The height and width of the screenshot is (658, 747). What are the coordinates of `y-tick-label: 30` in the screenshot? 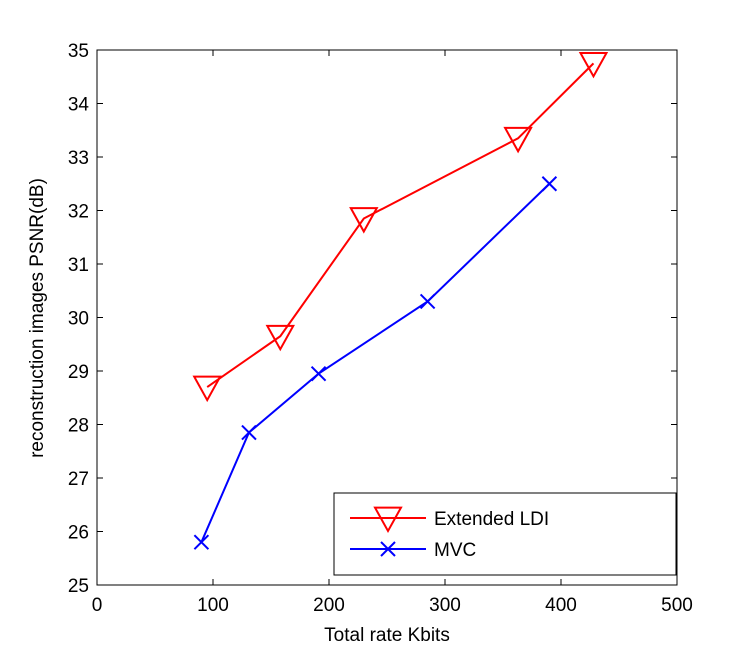 It's located at (78, 319).